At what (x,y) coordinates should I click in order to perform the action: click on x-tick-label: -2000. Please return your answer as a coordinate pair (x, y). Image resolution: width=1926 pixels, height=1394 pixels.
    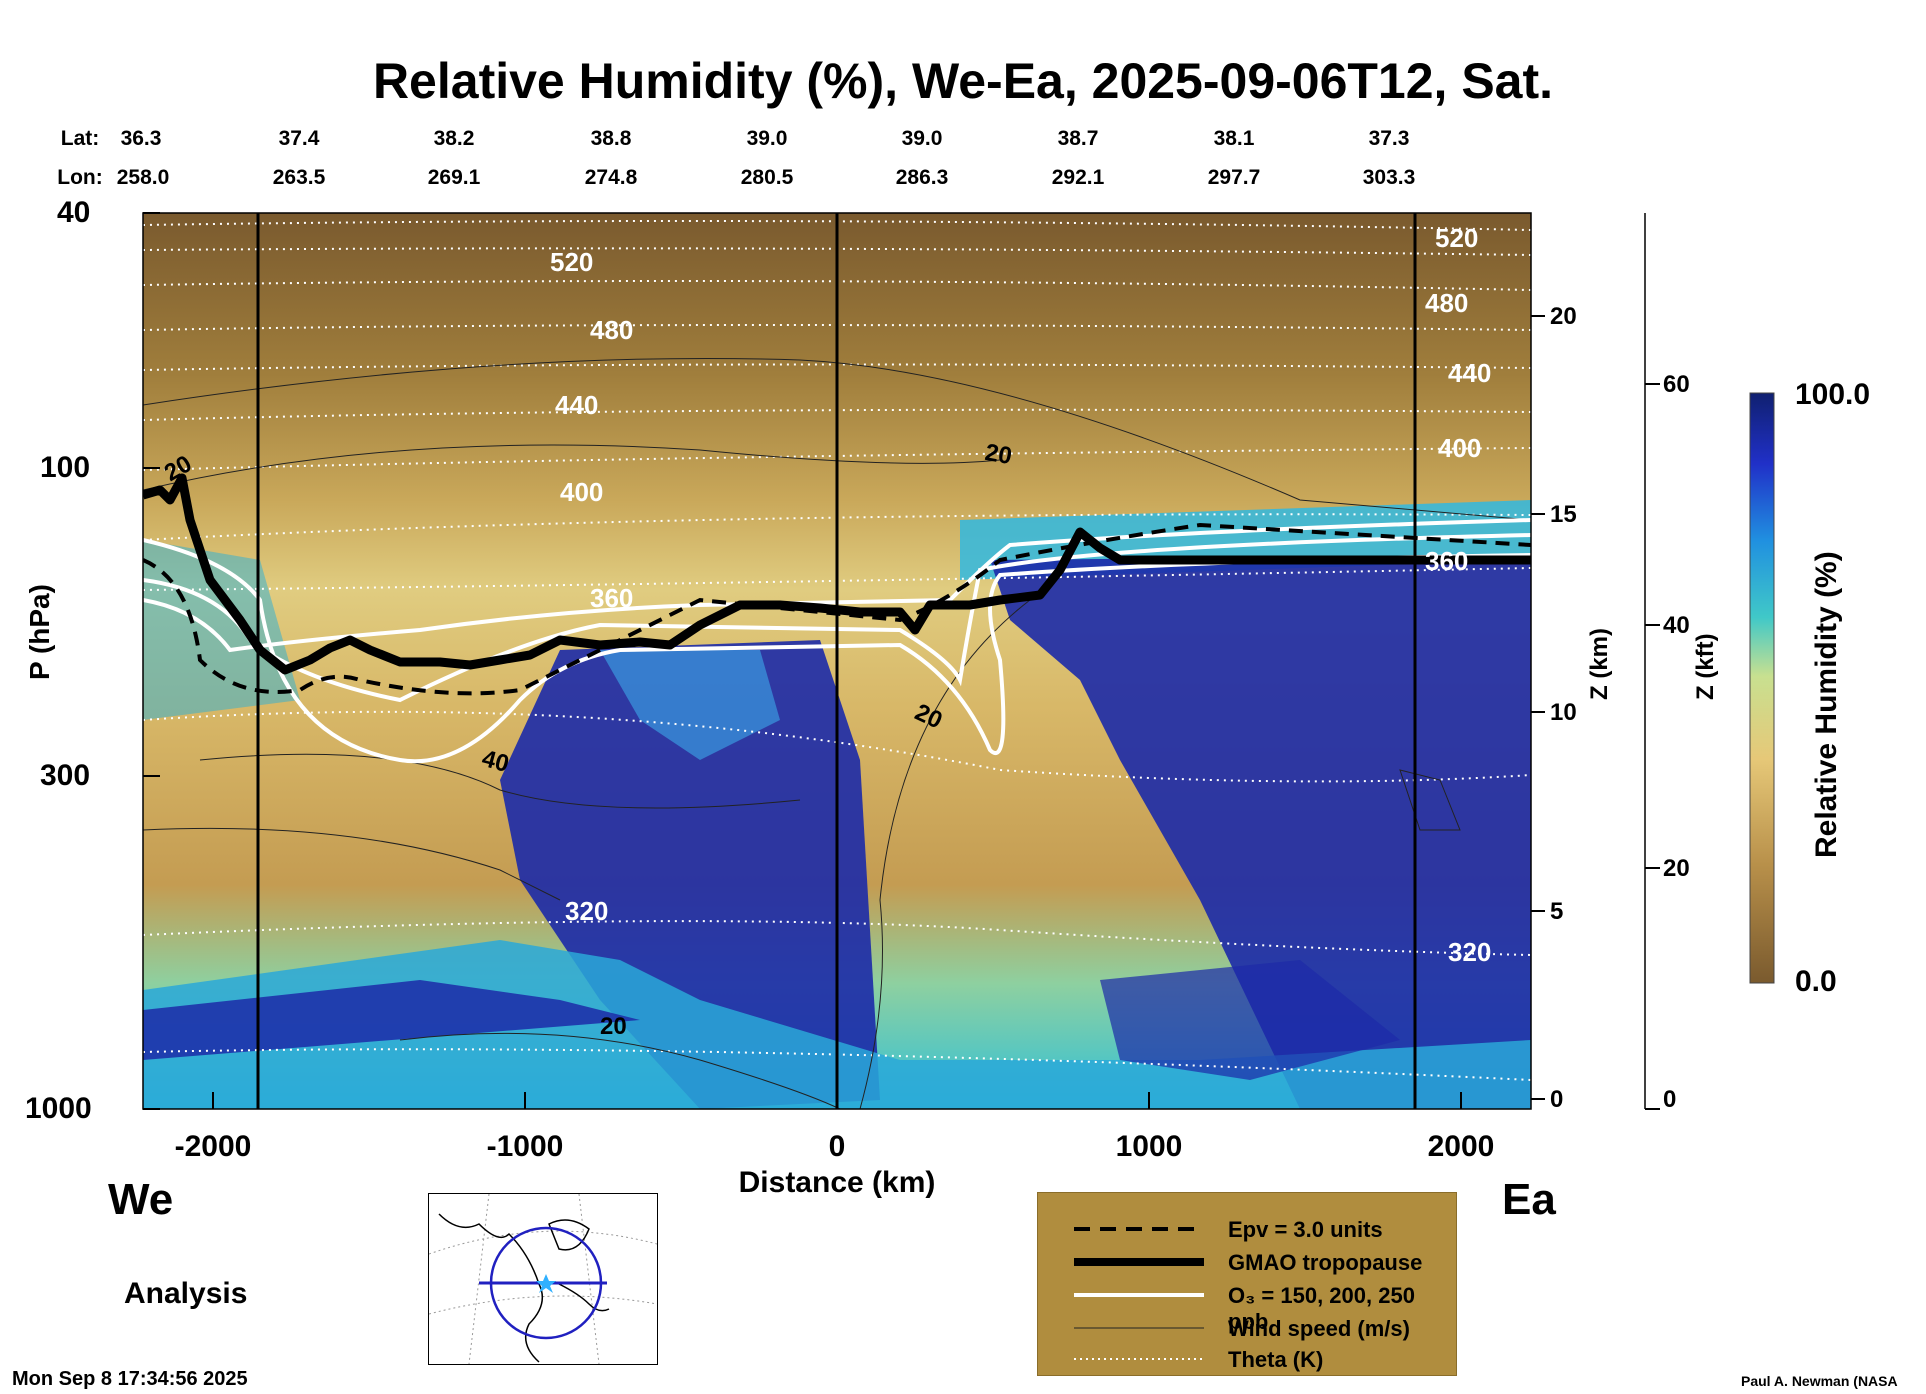
    Looking at the image, I should click on (213, 1146).